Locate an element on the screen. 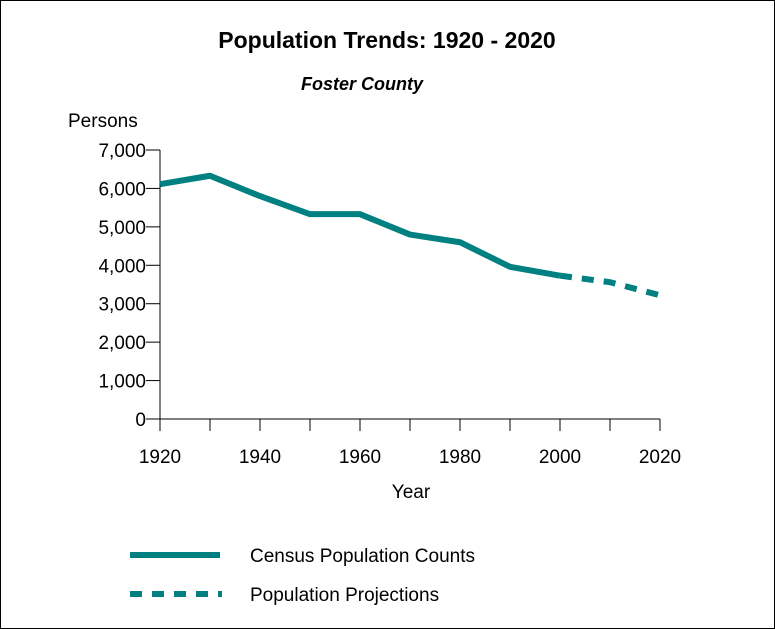 This screenshot has height=629, width=775. y-tick-label: 4,000 is located at coordinates (122, 266).